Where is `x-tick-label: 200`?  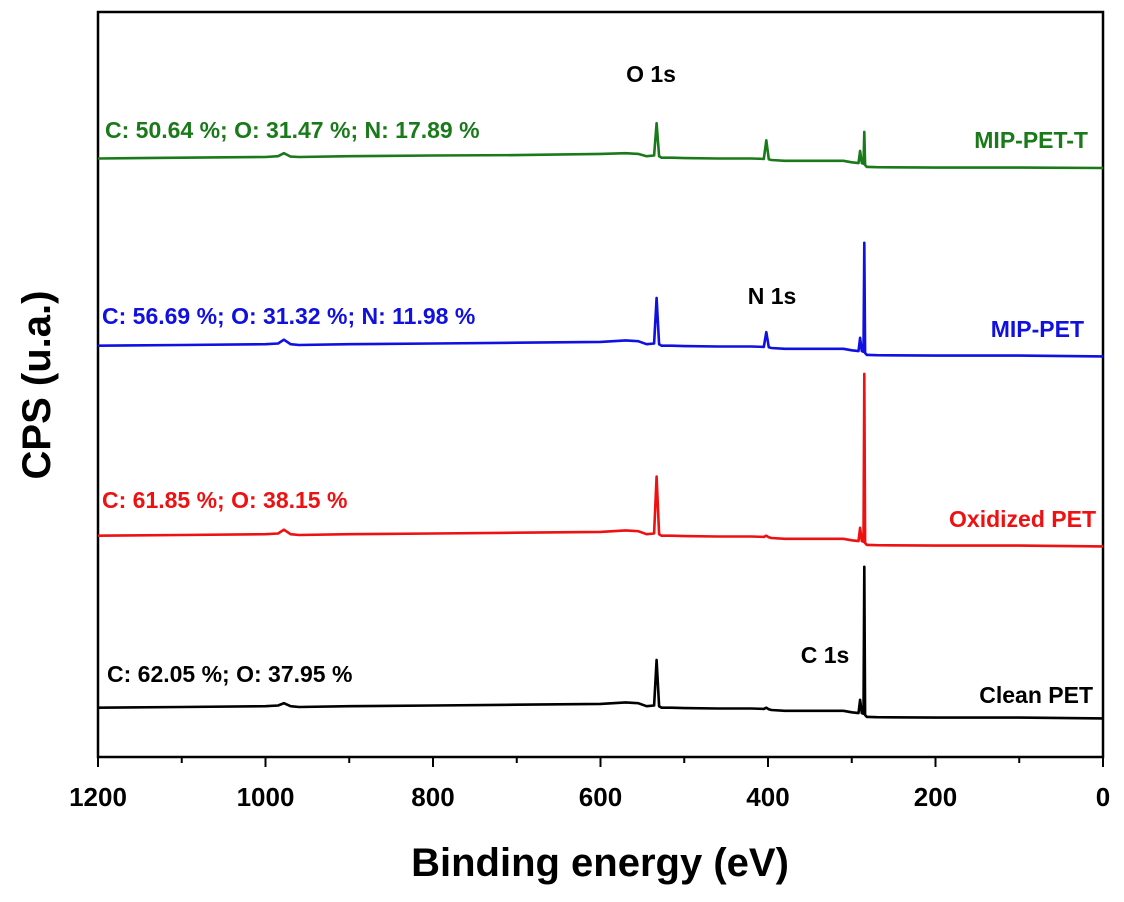
x-tick-label: 200 is located at coordinates (935, 797).